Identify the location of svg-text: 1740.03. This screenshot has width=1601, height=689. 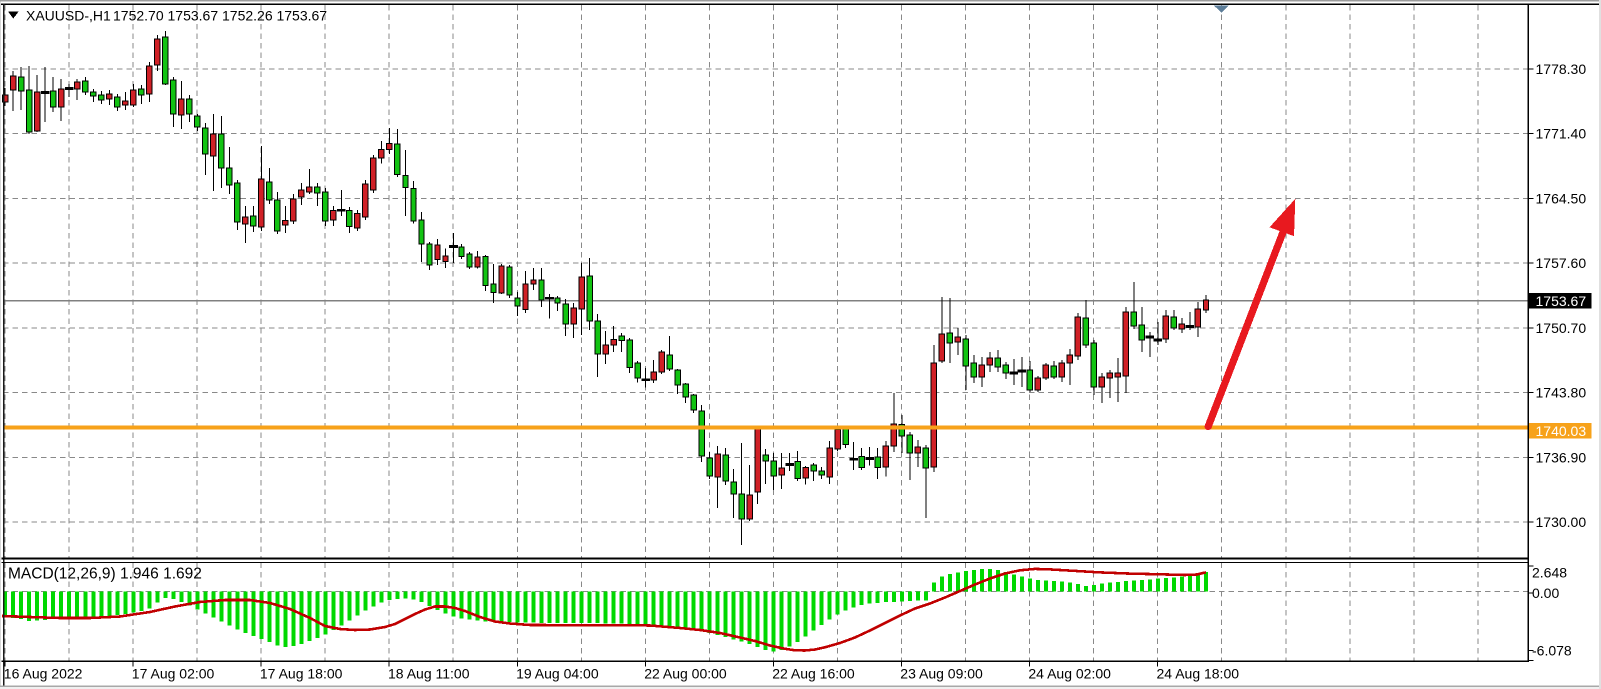
(1561, 431).